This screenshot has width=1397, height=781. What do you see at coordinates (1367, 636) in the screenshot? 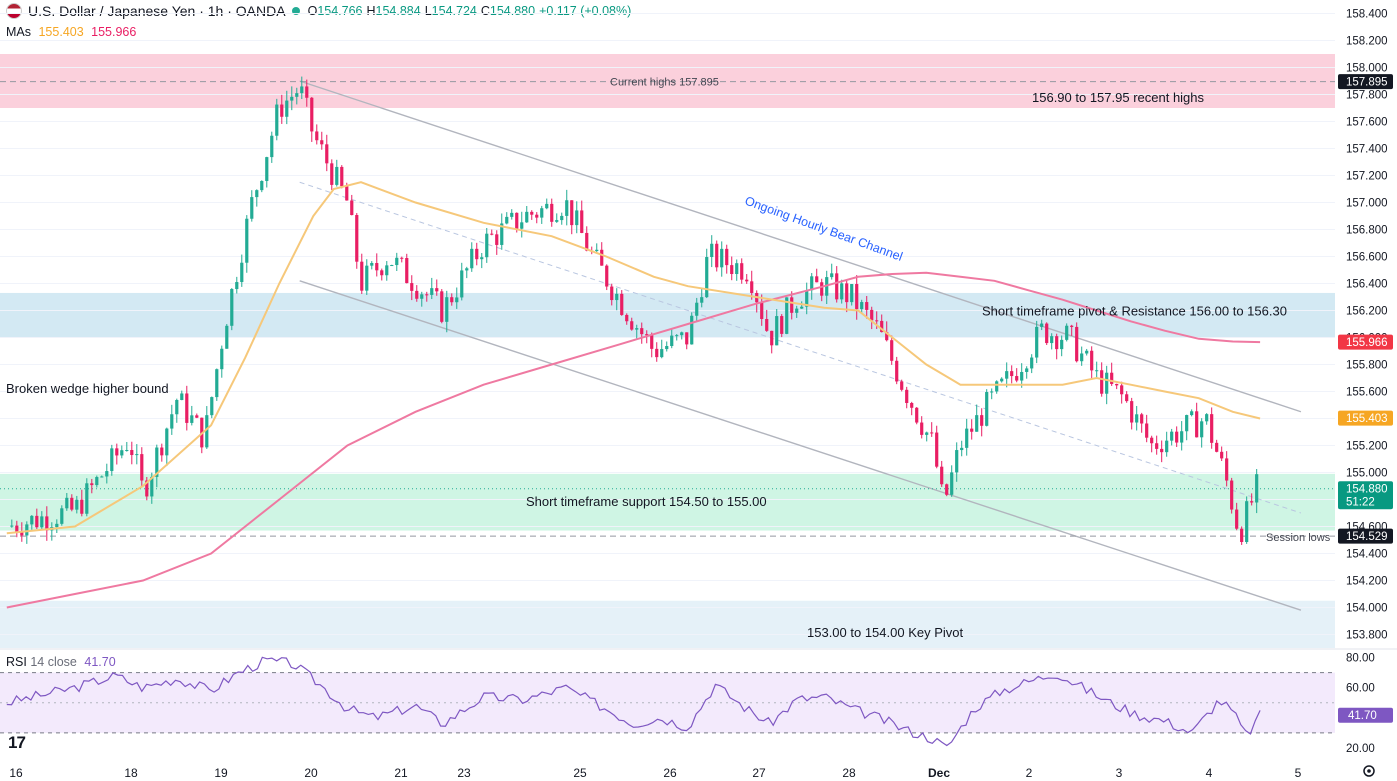
I see `y-tick-label: 153.800` at bounding box center [1367, 636].